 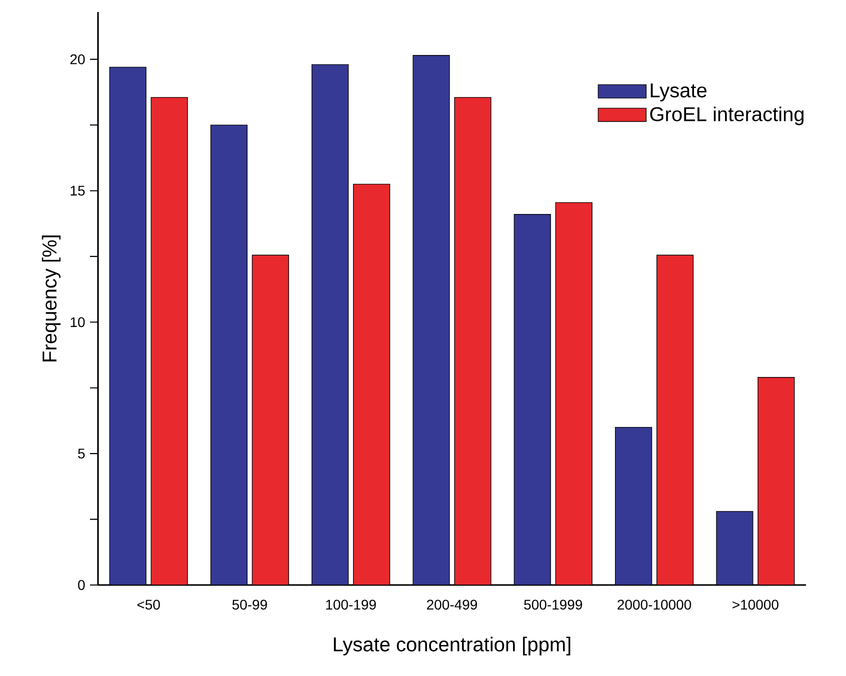 I want to click on y-tick-label: 15, so click(x=77, y=191).